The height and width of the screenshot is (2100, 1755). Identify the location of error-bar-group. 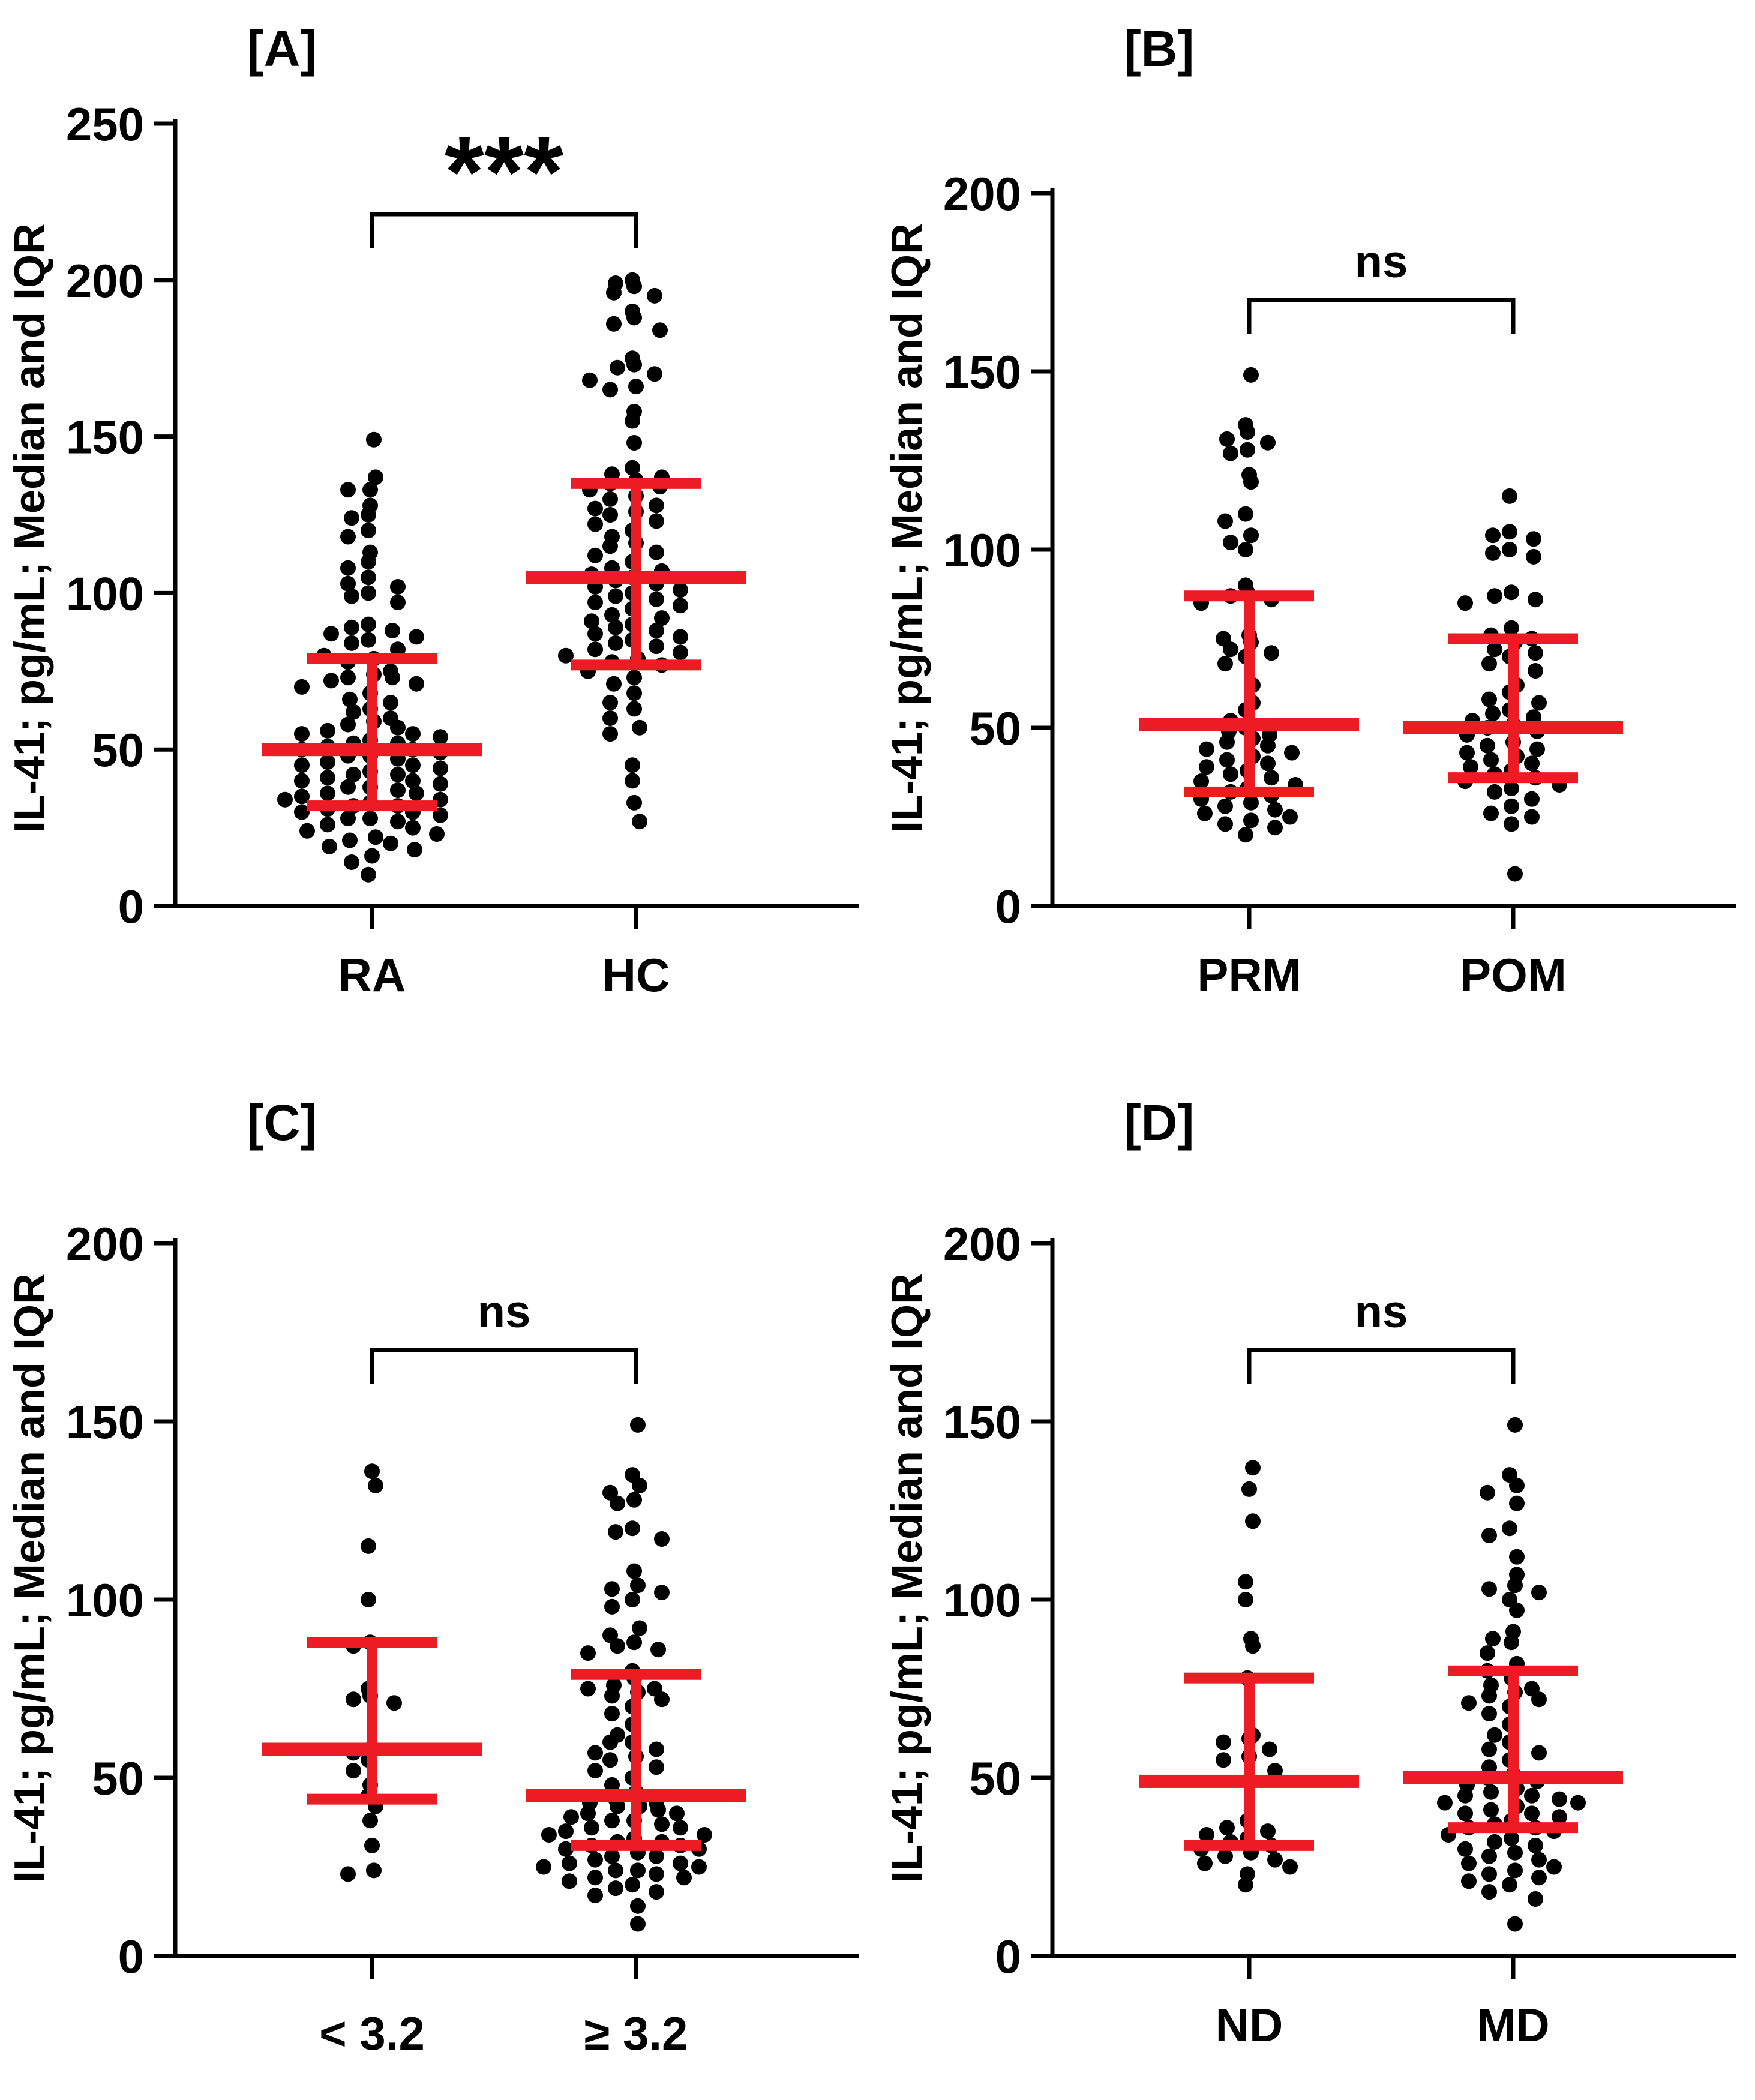
(1249, 1761).